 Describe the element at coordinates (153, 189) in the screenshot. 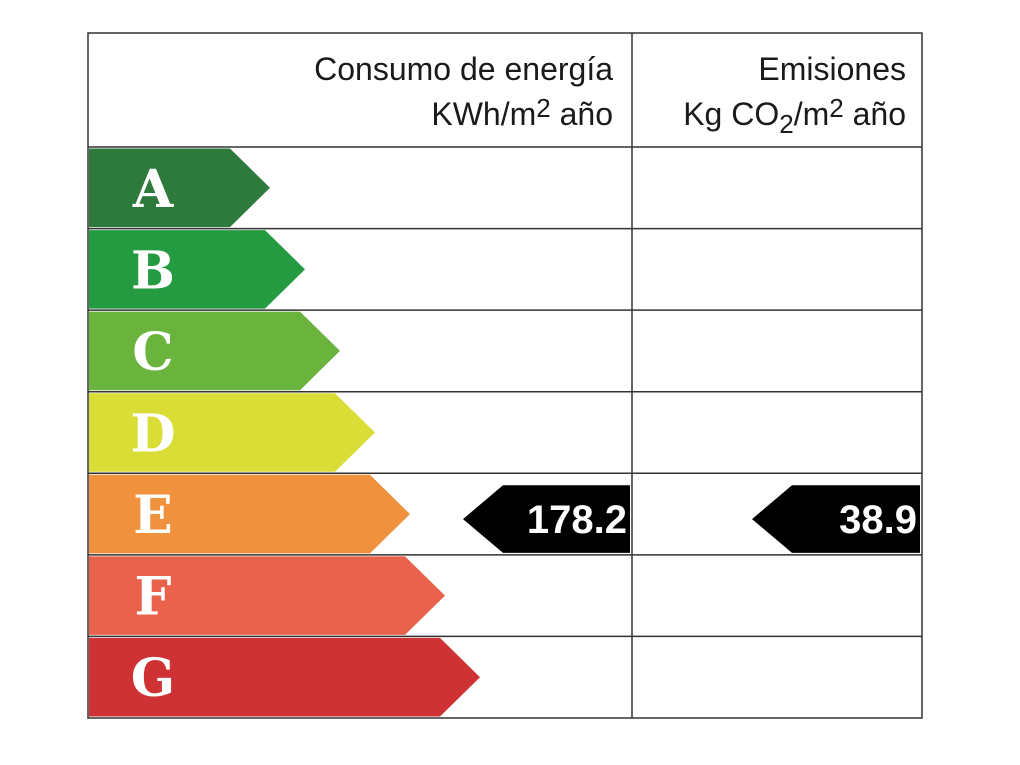

I see `rating-letter: A` at that location.